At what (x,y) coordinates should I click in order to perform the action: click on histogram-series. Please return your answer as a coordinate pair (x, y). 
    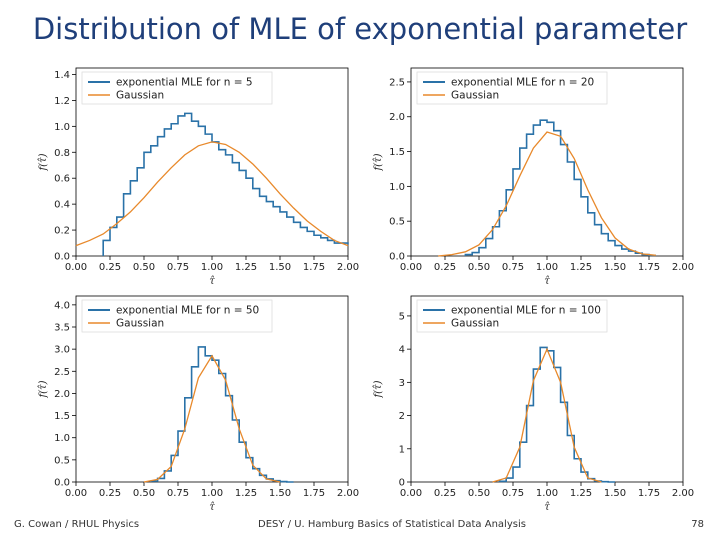
    Looking at the image, I should click on (225, 184).